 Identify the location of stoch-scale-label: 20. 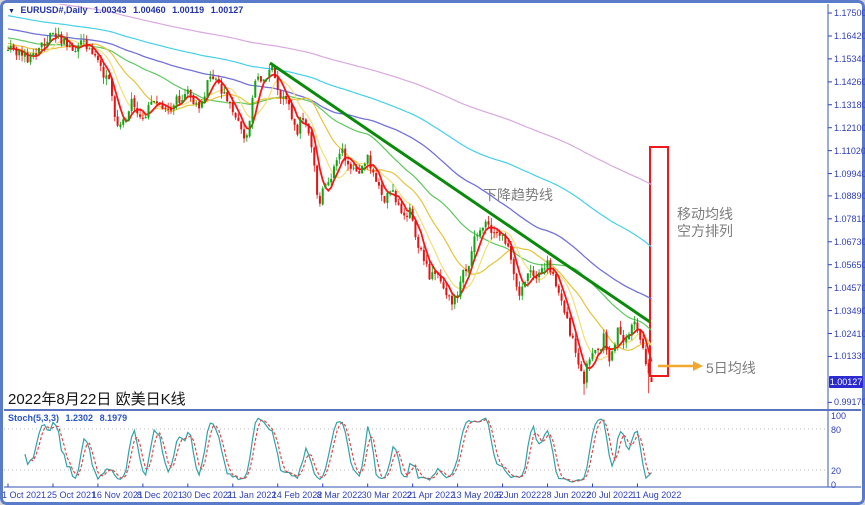
(836, 470).